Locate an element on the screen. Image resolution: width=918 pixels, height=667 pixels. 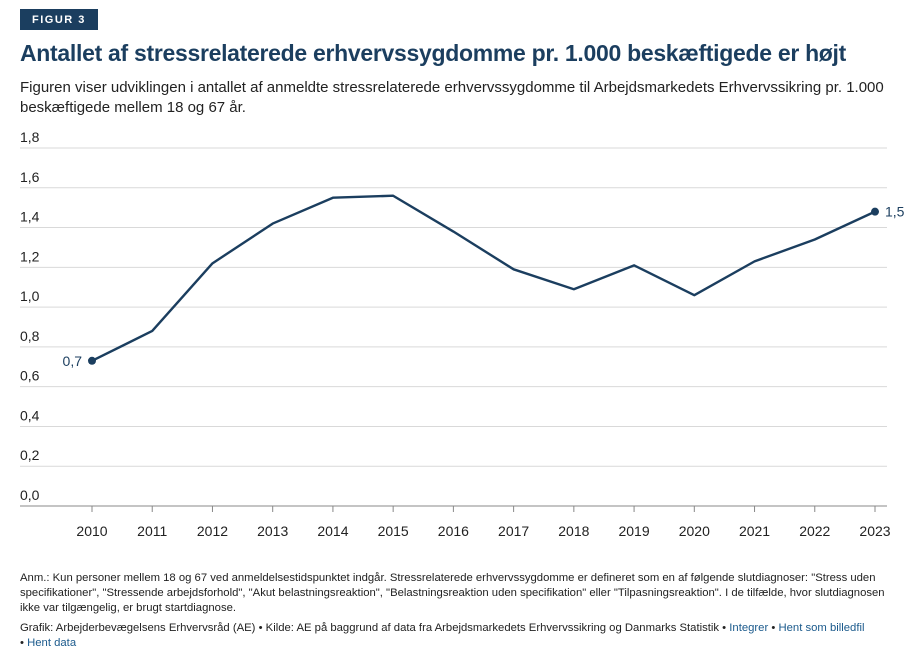
y-tick-label: 1,4 is located at coordinates (30, 217).